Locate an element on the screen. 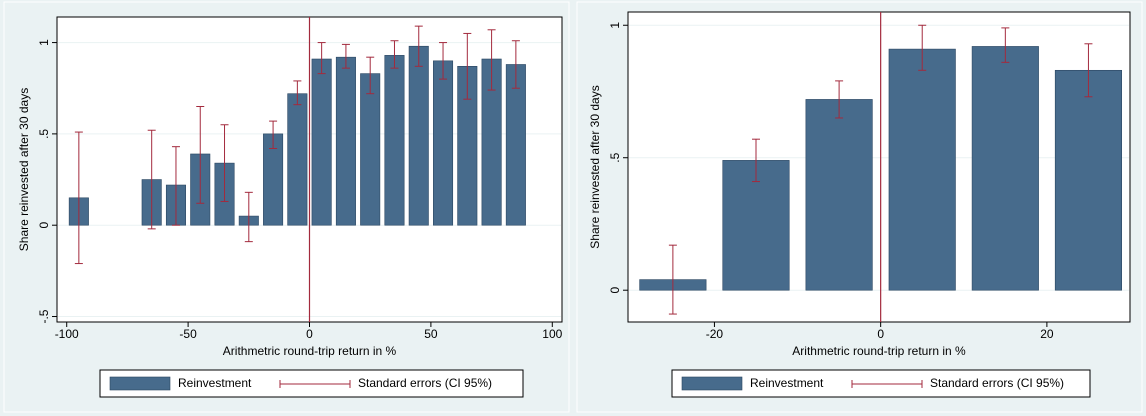  x-tick-label: 100 is located at coordinates (552, 334).